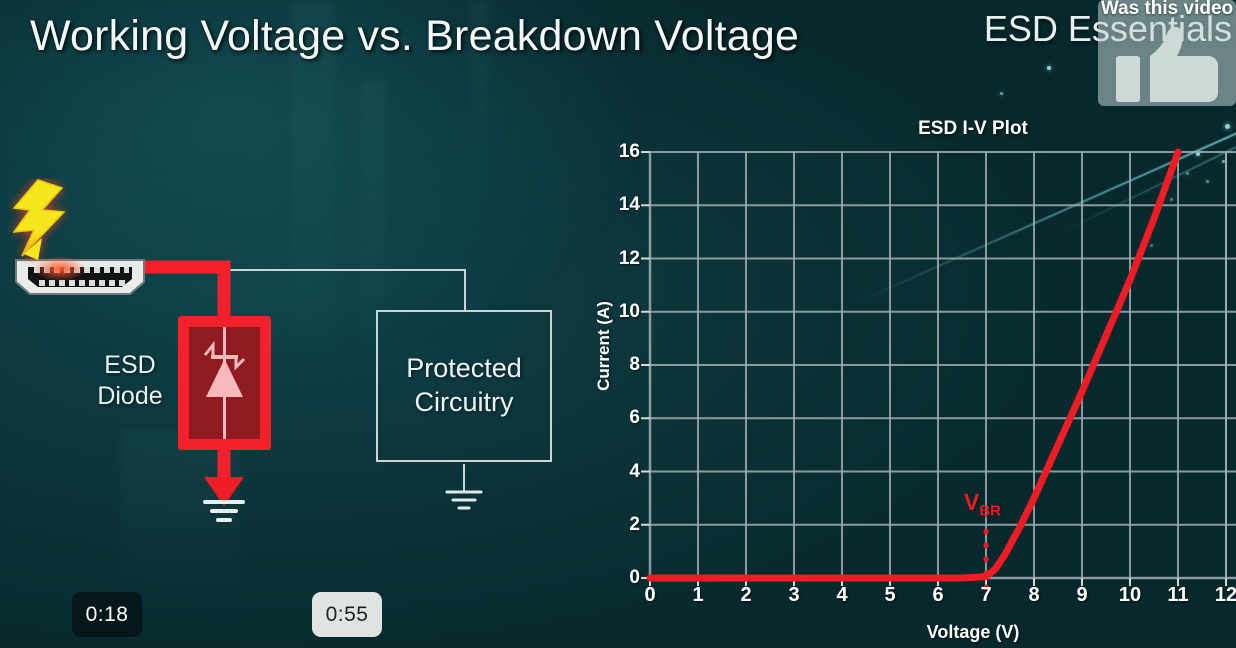  Describe the element at coordinates (107, 614) in the screenshot. I see `current-time-badge: 0:18` at that location.